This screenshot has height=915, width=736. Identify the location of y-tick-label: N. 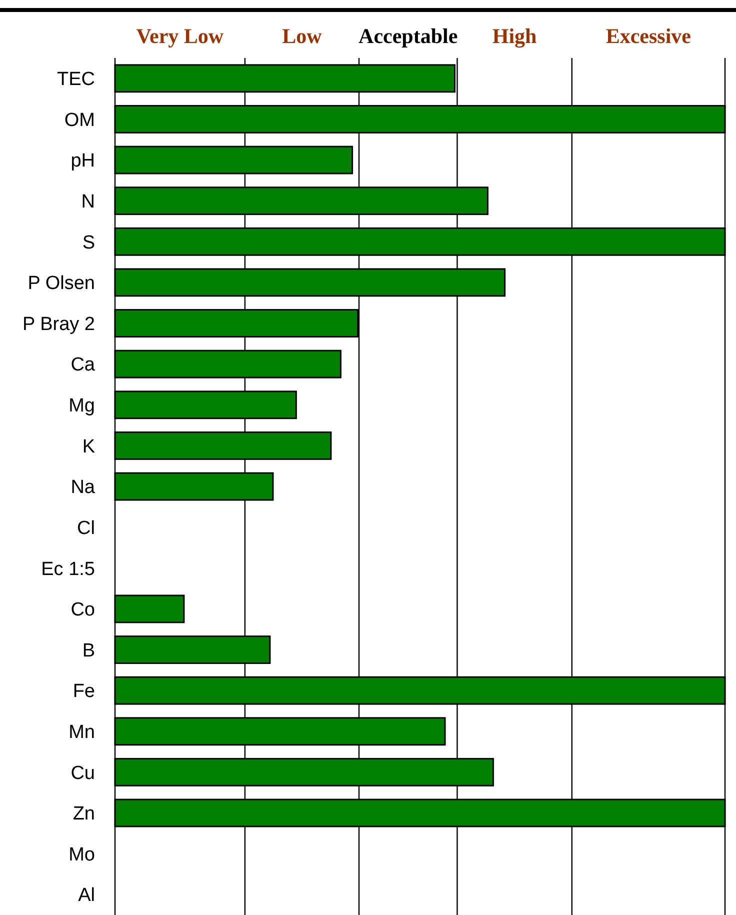
(88, 201).